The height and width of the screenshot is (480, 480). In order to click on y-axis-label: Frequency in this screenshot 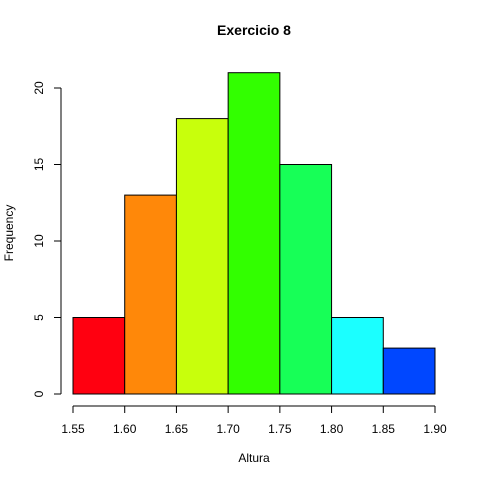, I will do `click(9, 233)`.